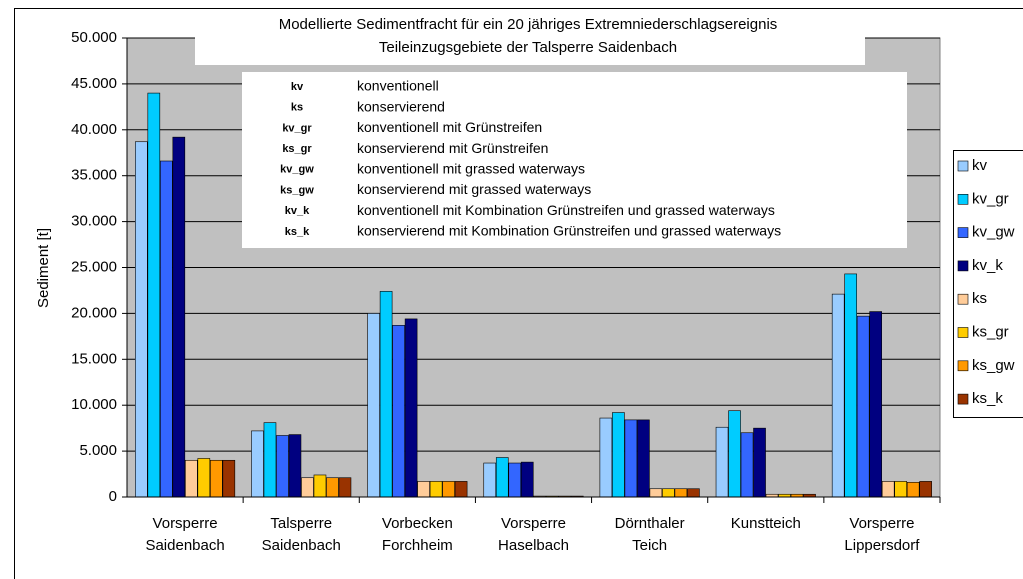 The width and height of the screenshot is (1023, 579). Describe the element at coordinates (297, 232) in the screenshot. I see `annotation-key: ks_k` at that location.